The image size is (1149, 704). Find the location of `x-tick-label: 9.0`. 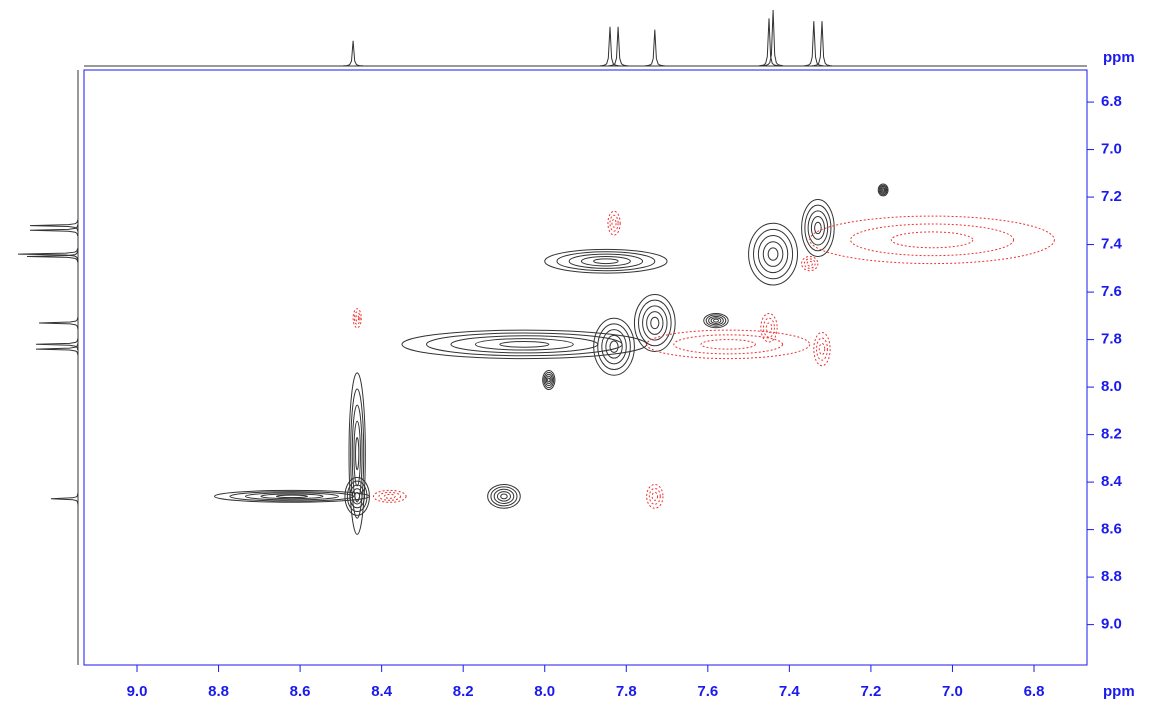

x-tick-label: 9.0 is located at coordinates (137, 691).